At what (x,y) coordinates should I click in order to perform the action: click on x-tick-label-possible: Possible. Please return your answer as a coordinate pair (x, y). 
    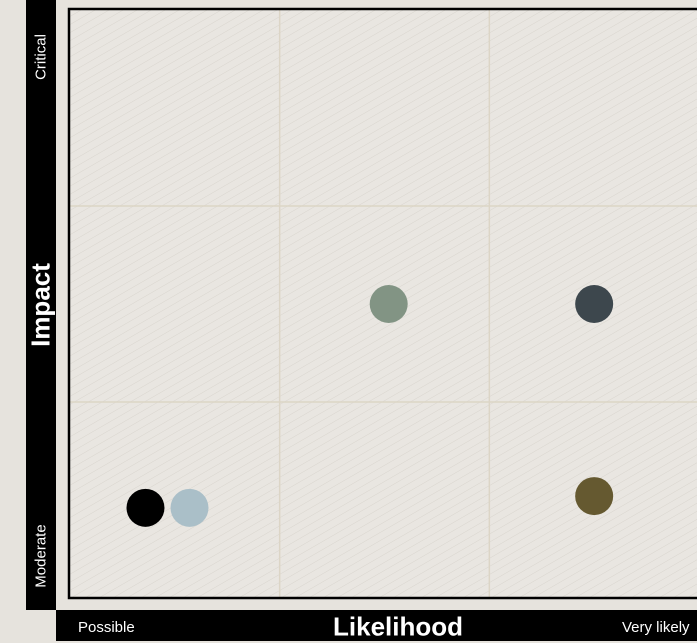
    Looking at the image, I should click on (106, 627).